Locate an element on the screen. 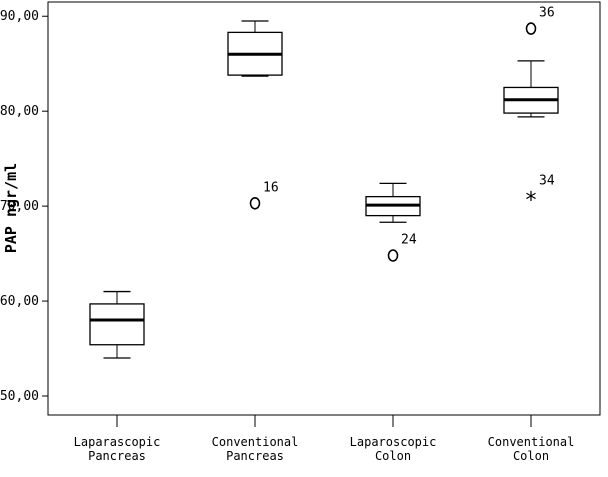  y-axis-title: PAP ngr/ml is located at coordinates (11, 208).